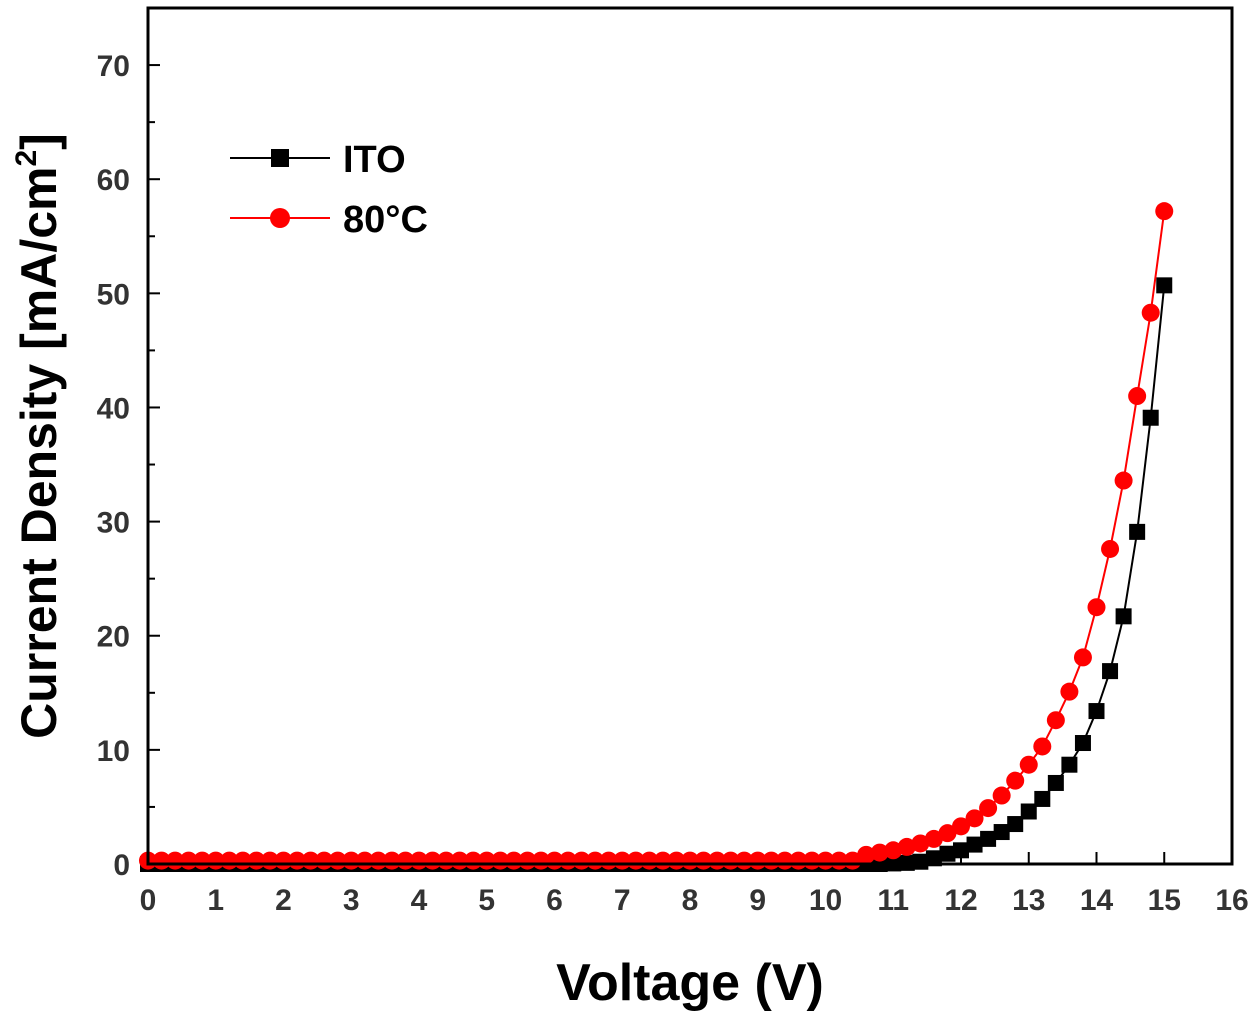 Image resolution: width=1260 pixels, height=1020 pixels. Describe the element at coordinates (486, 900) in the screenshot. I see `x-tick-label: 5` at that location.